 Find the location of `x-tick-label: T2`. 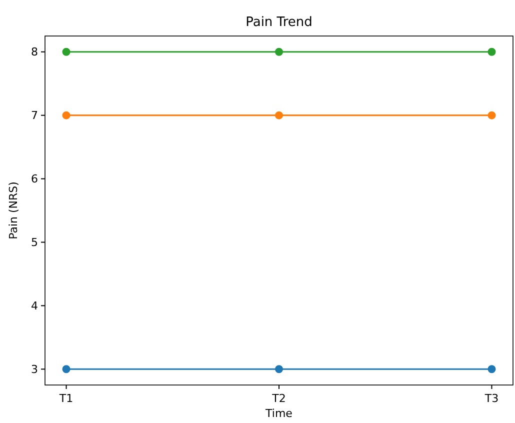

x-tick-label: T2 is located at coordinates (278, 398).